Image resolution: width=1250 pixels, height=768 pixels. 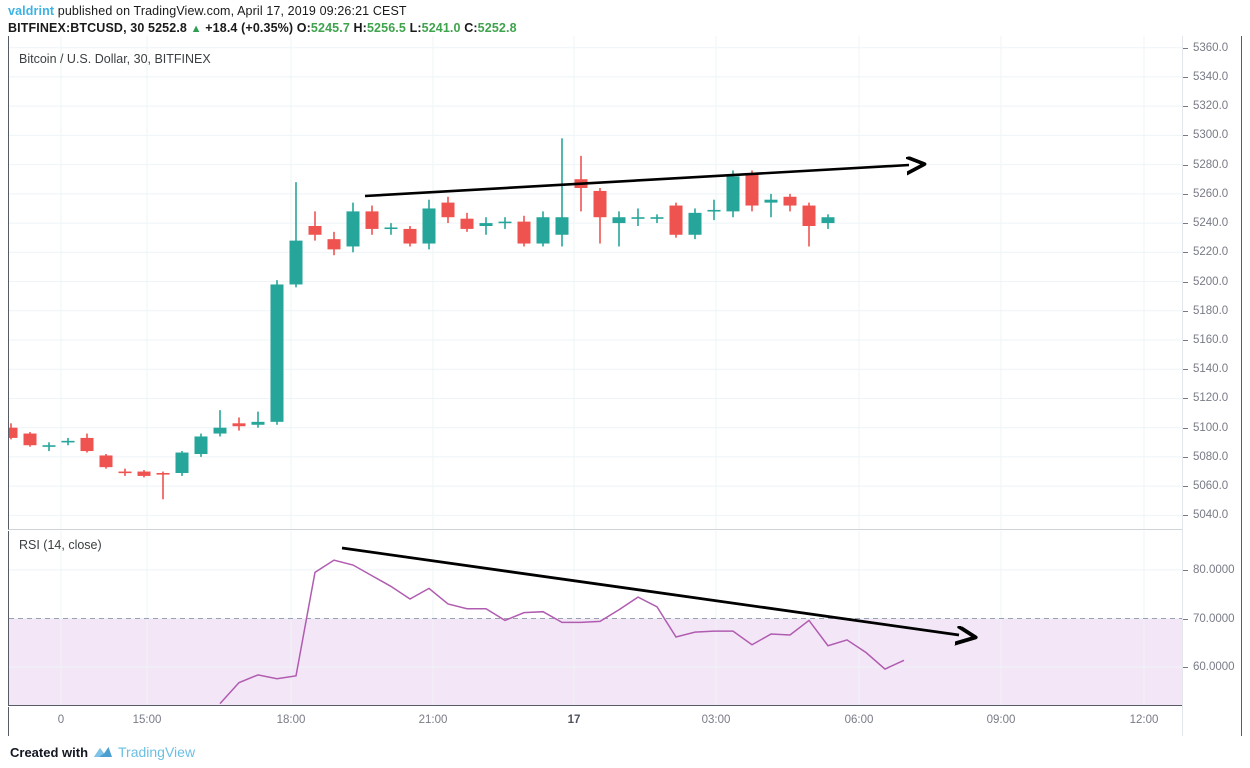 What do you see at coordinates (31, 11) in the screenshot?
I see `author-link: valdrint` at bounding box center [31, 11].